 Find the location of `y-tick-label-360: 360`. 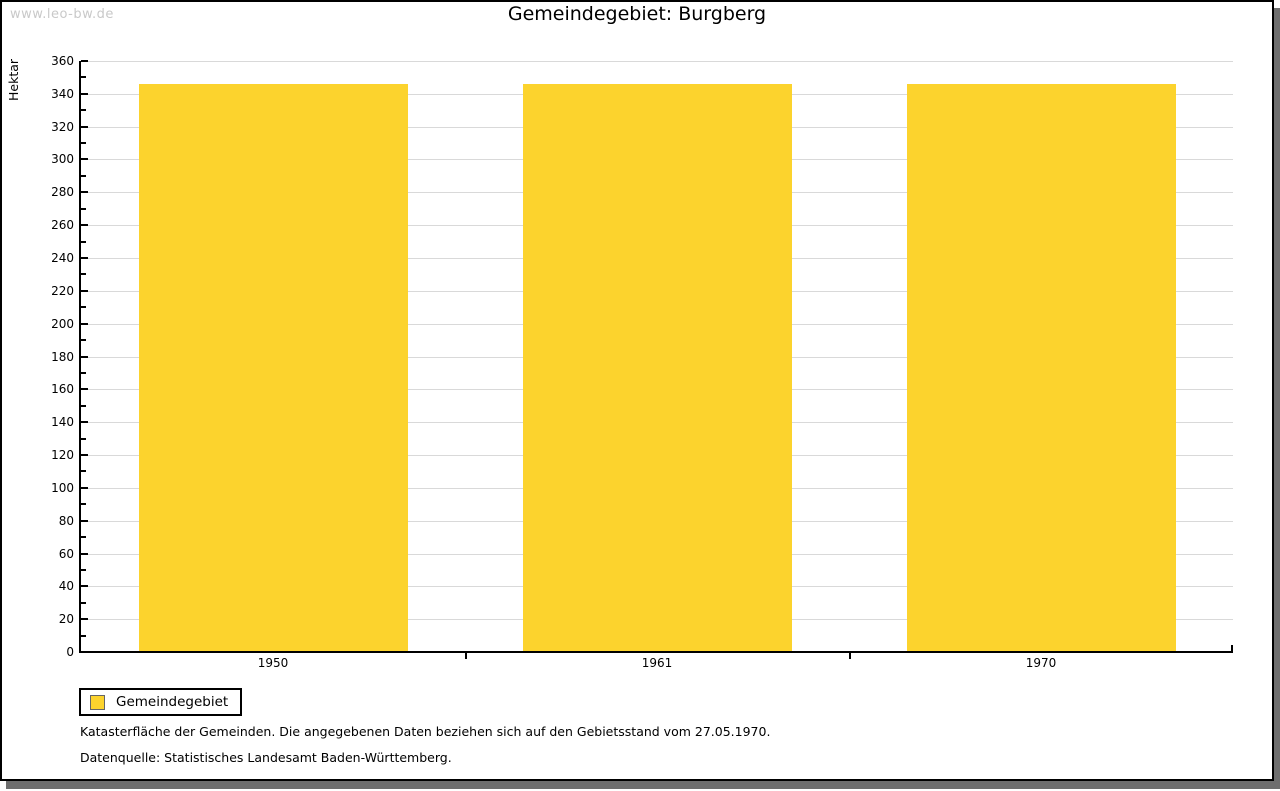

y-tick-label-360: 360 is located at coordinates (62, 61).